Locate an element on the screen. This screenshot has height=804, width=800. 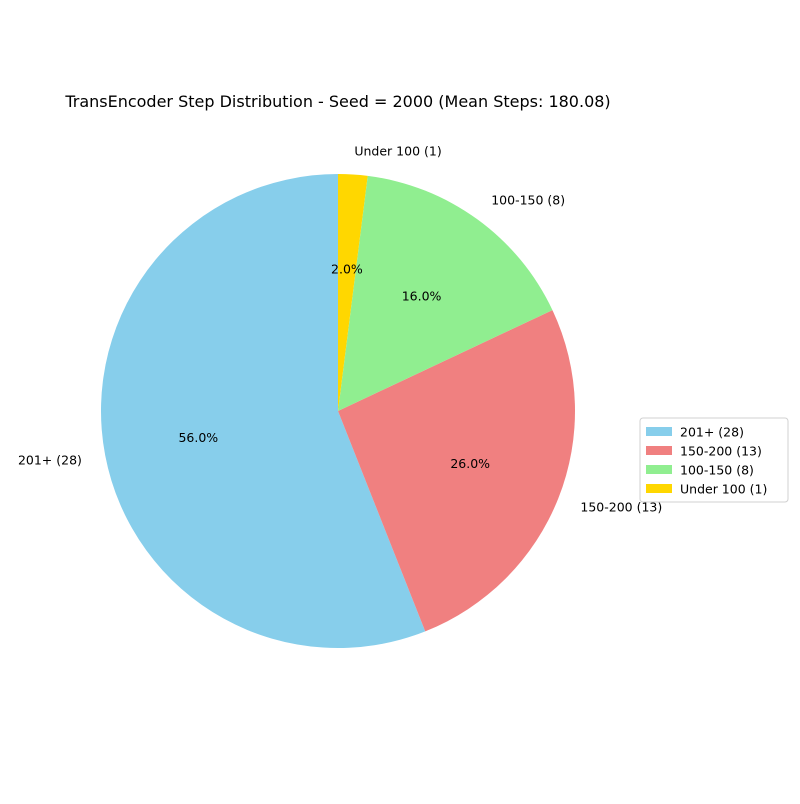
slice-label-100-150-8: 100-150 (8) is located at coordinates (528, 200).